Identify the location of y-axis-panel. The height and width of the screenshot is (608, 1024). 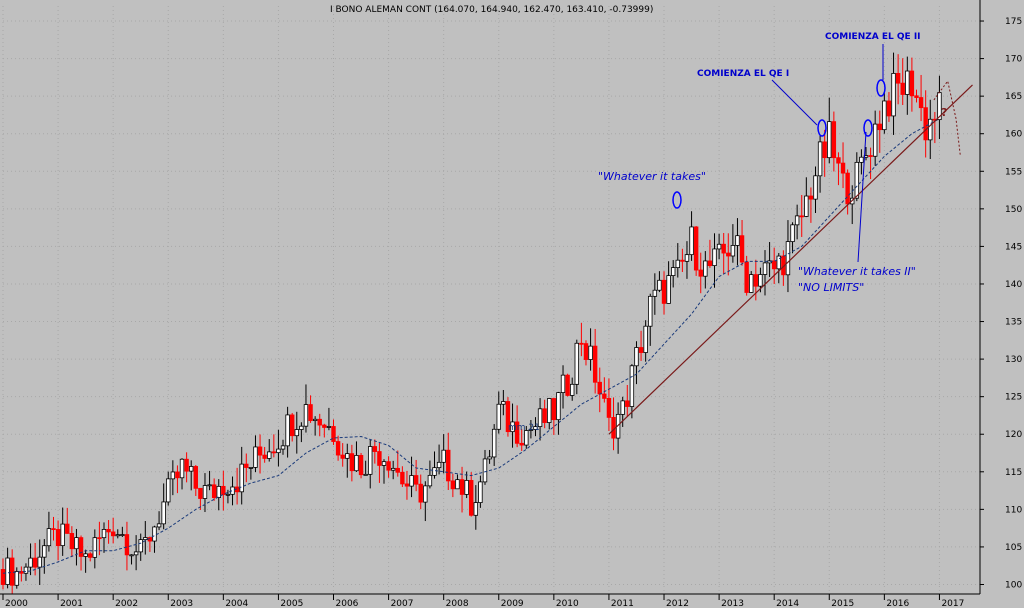
(1002, 304).